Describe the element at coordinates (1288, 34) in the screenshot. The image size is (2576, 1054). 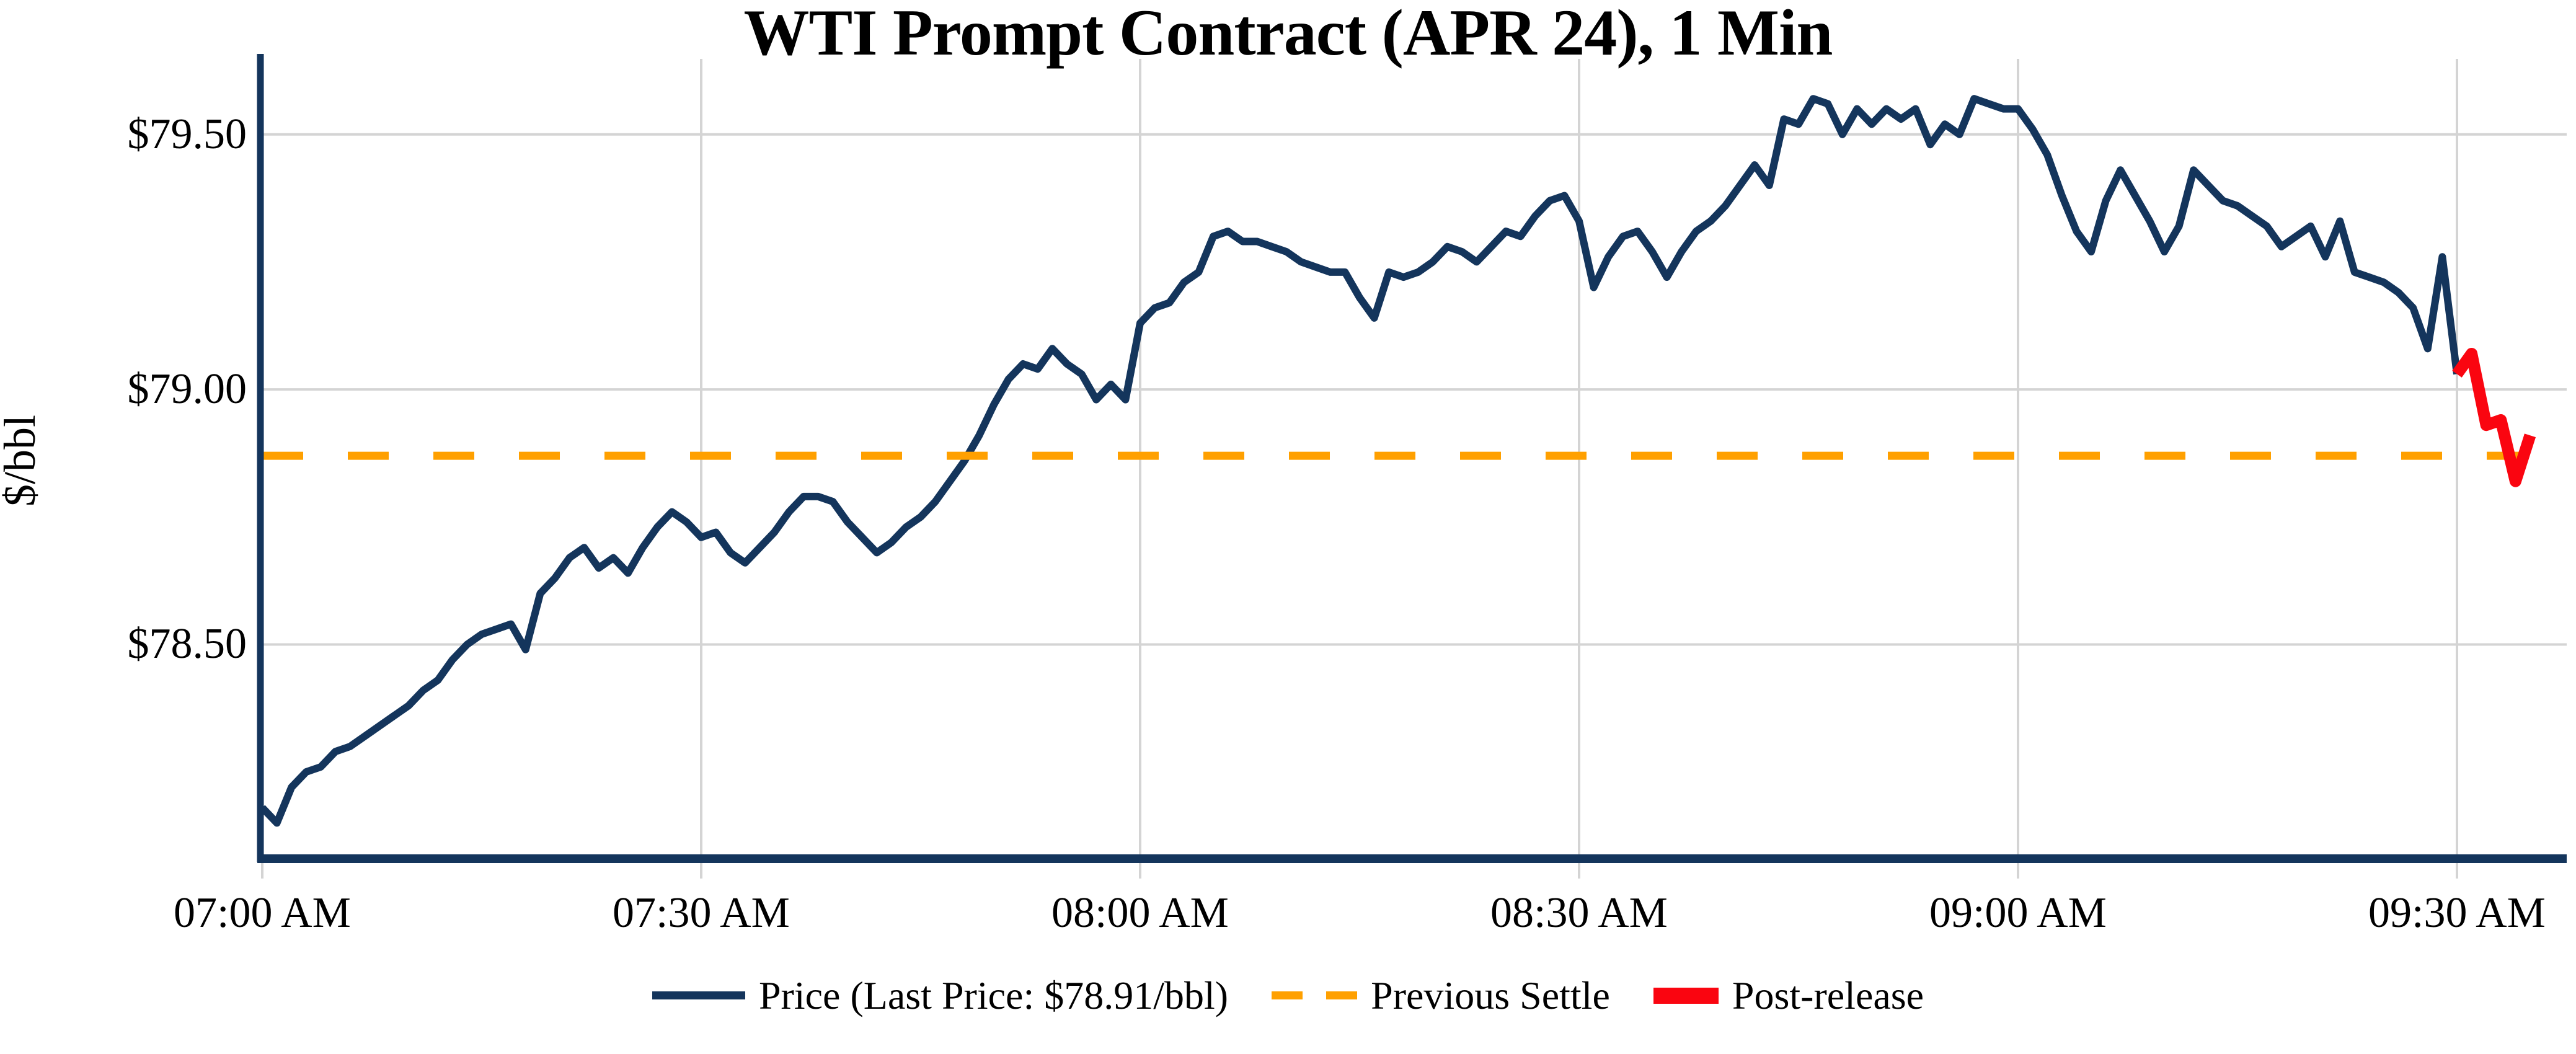
I see `chart-title: WTI Prompt Contract (APR 24), 1 Min` at that location.